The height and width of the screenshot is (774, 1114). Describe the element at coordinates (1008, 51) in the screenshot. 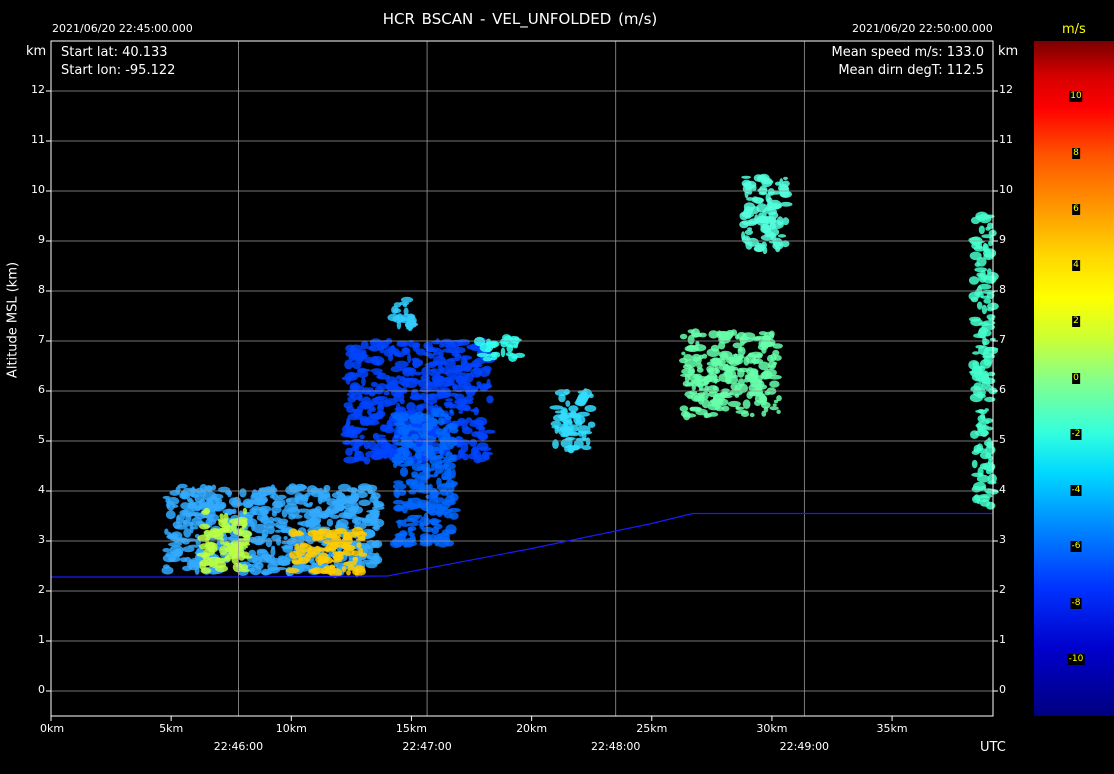

I see `y-unit-right: km` at that location.